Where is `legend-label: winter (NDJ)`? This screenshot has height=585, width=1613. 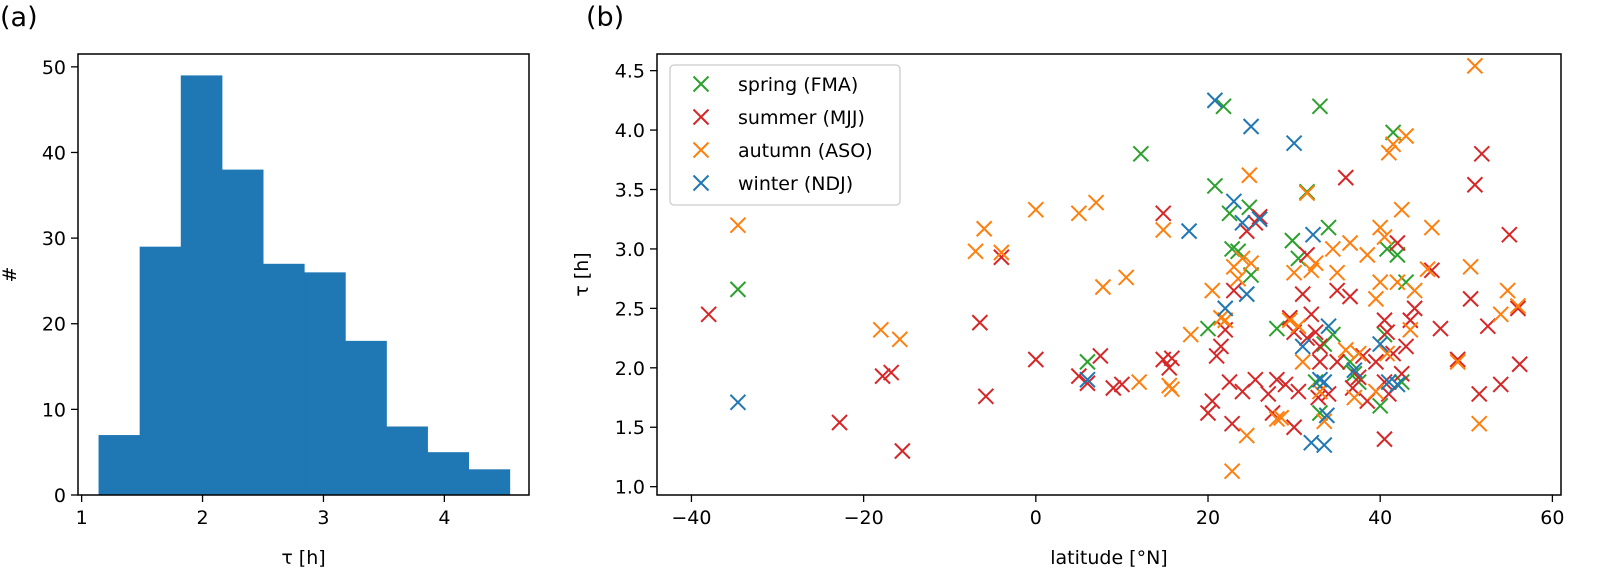
legend-label: winter (NDJ) is located at coordinates (795, 184).